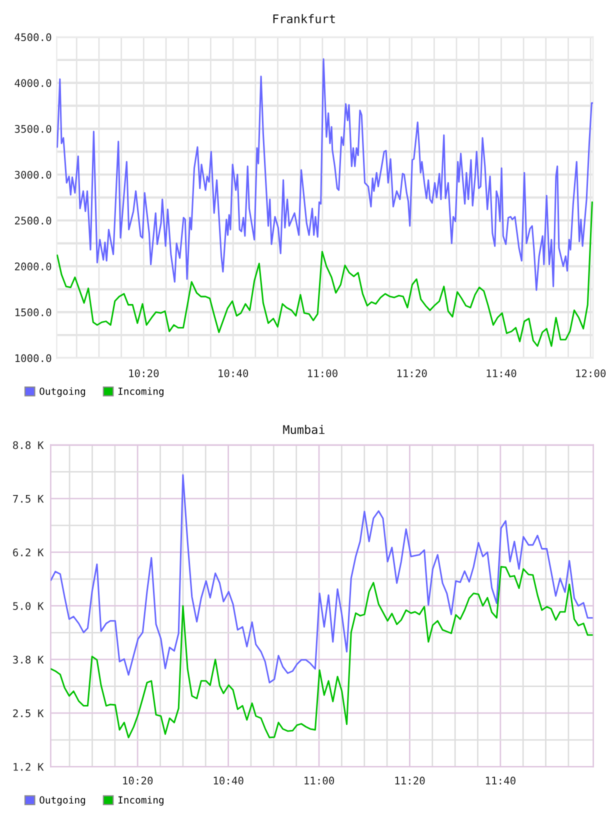  Describe the element at coordinates (28, 552) in the screenshot. I see `y-tick-label: 6.2 K` at that location.